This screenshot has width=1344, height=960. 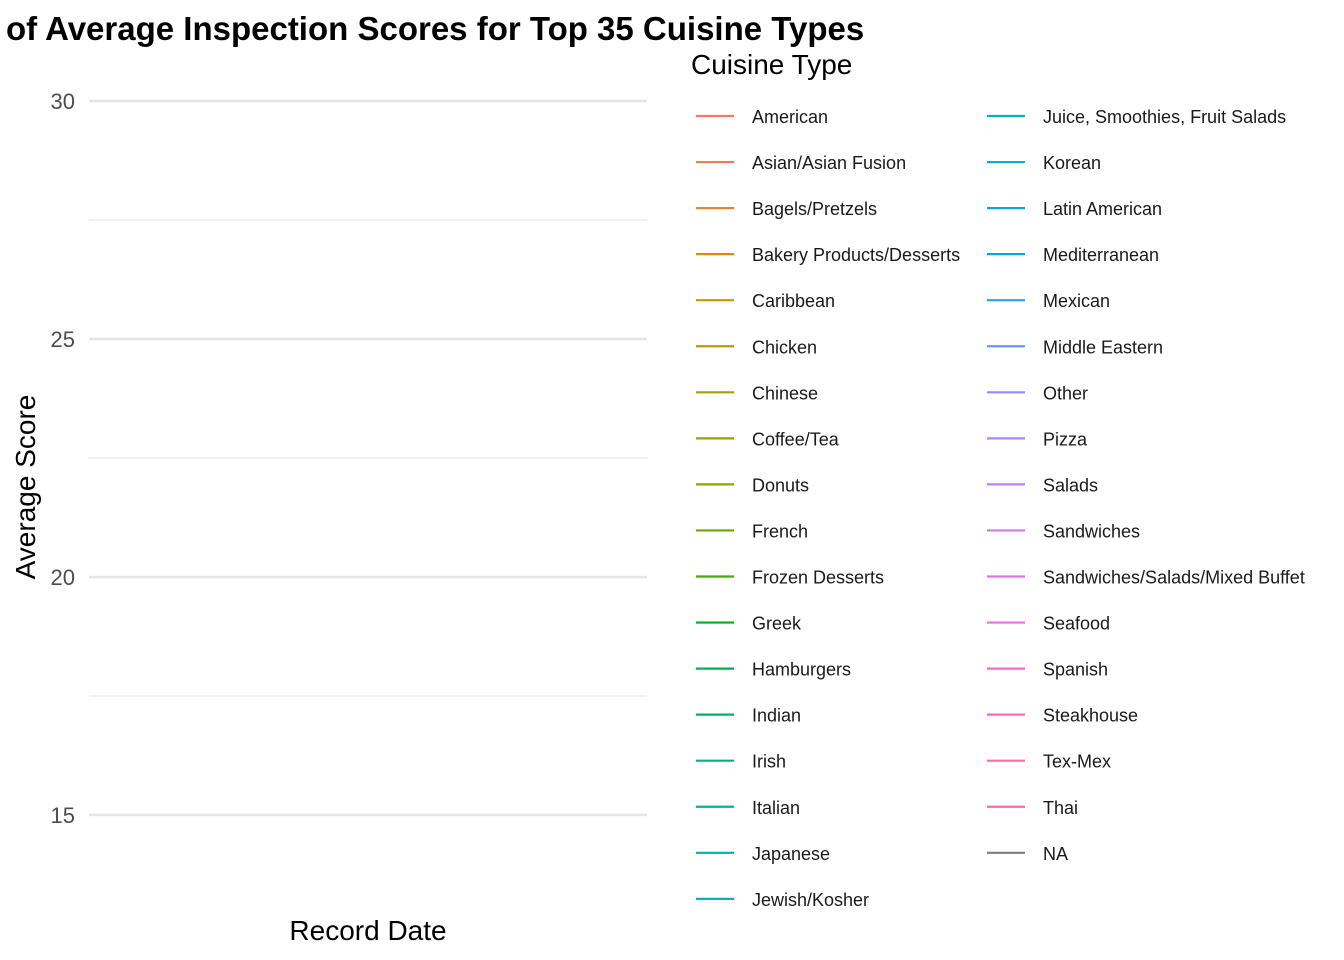 I want to click on legend-label: Italian, so click(x=776, y=808).